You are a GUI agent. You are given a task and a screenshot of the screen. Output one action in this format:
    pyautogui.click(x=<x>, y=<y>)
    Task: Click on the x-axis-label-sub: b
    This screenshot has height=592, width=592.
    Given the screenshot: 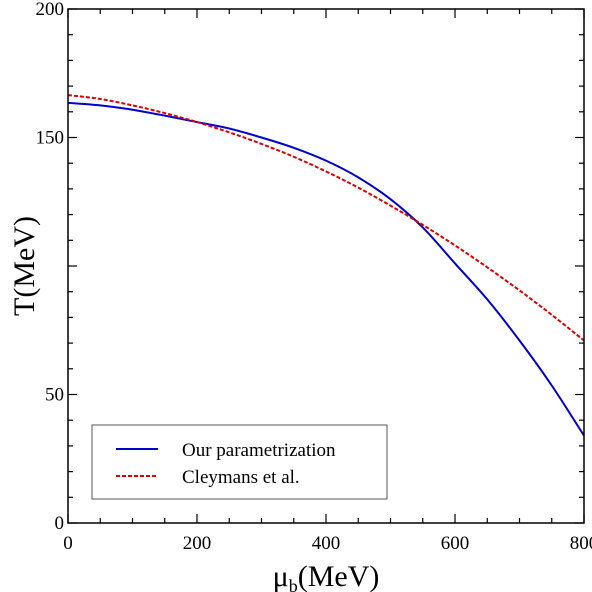 What is the action you would take?
    pyautogui.click(x=293, y=584)
    